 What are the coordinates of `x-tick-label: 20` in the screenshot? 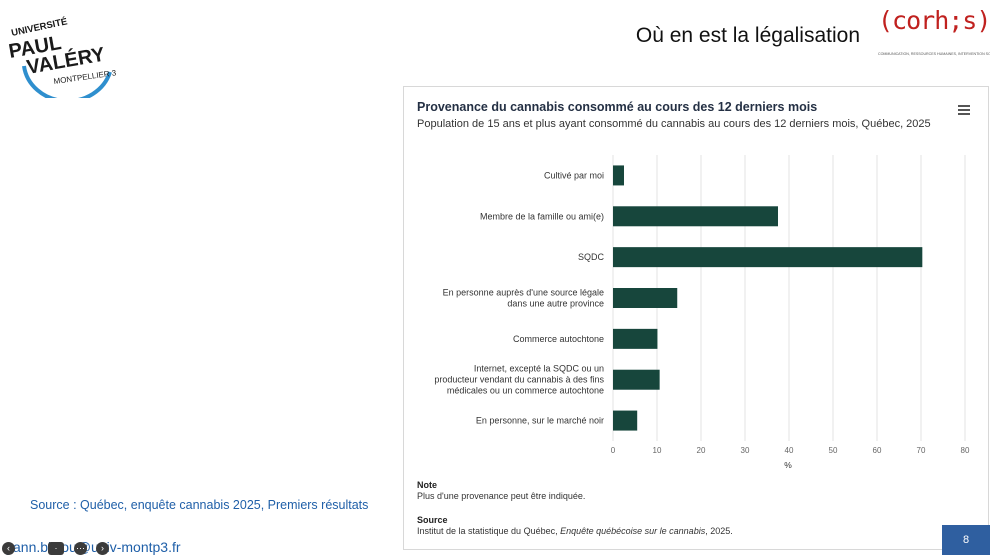 It's located at (701, 450).